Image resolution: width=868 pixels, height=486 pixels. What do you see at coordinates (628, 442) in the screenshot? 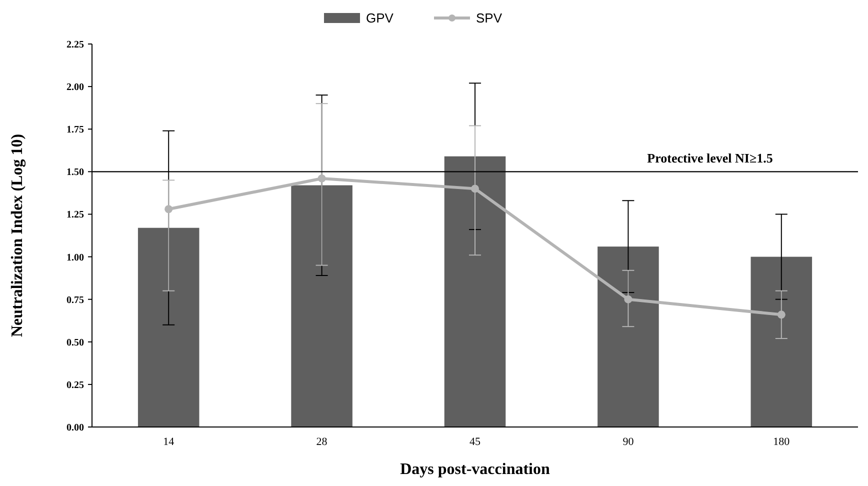
I see `x-tick-label: 90` at bounding box center [628, 442].